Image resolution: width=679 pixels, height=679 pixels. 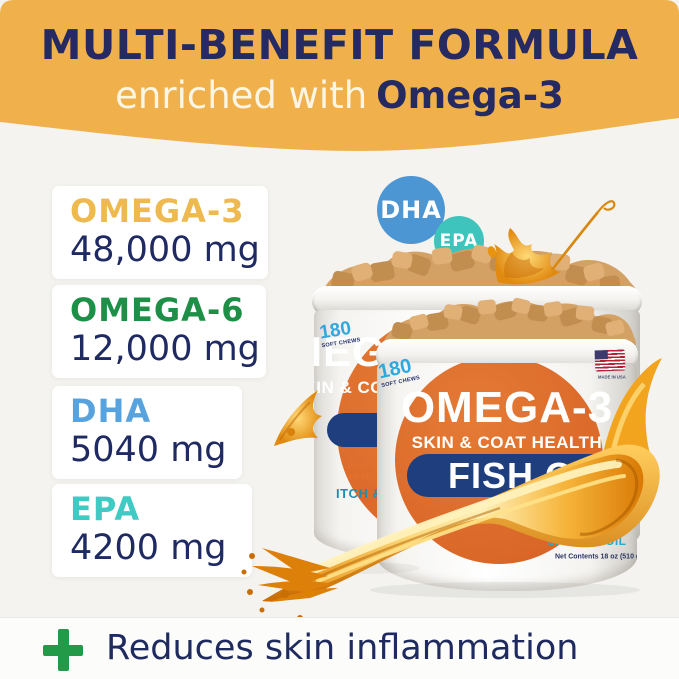 What do you see at coordinates (596, 557) in the screenshot?
I see `net-contents-text: Net Contents 18 oz (510 g)` at bounding box center [596, 557].